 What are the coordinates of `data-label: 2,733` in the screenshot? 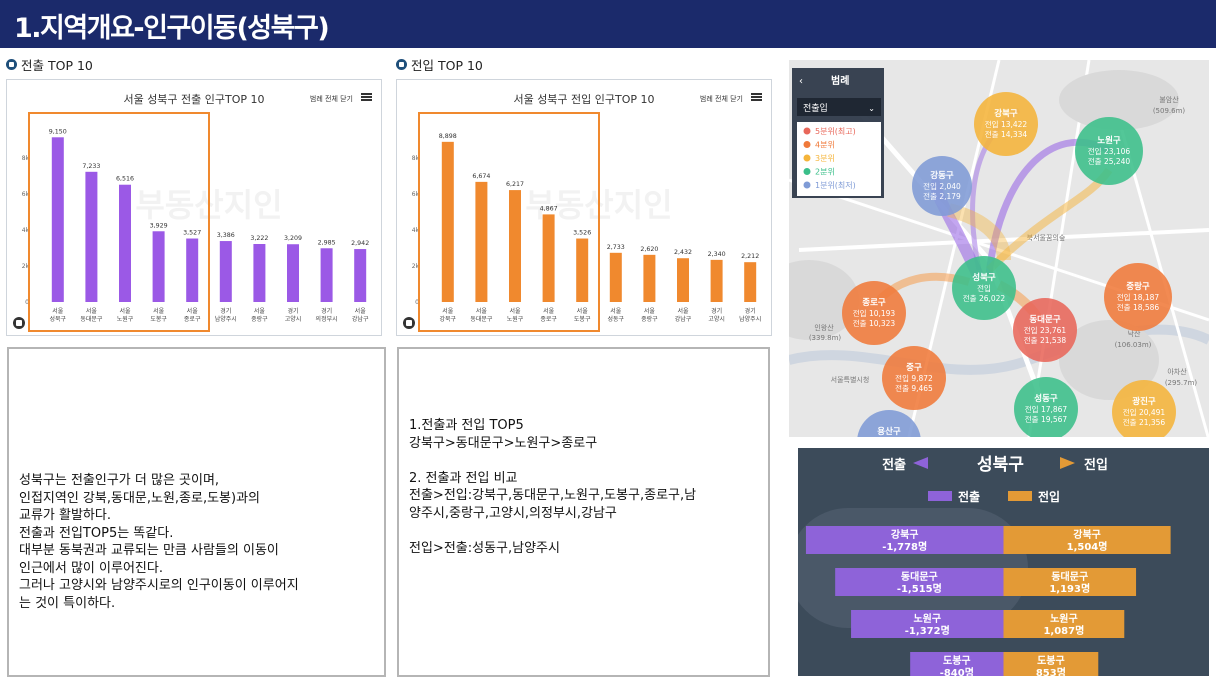 It's located at (616, 247).